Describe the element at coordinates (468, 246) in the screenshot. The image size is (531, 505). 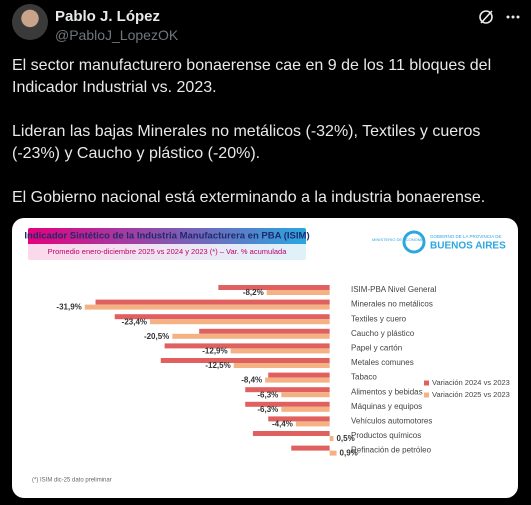
I see `logo-province: BUENOS AIRES` at that location.